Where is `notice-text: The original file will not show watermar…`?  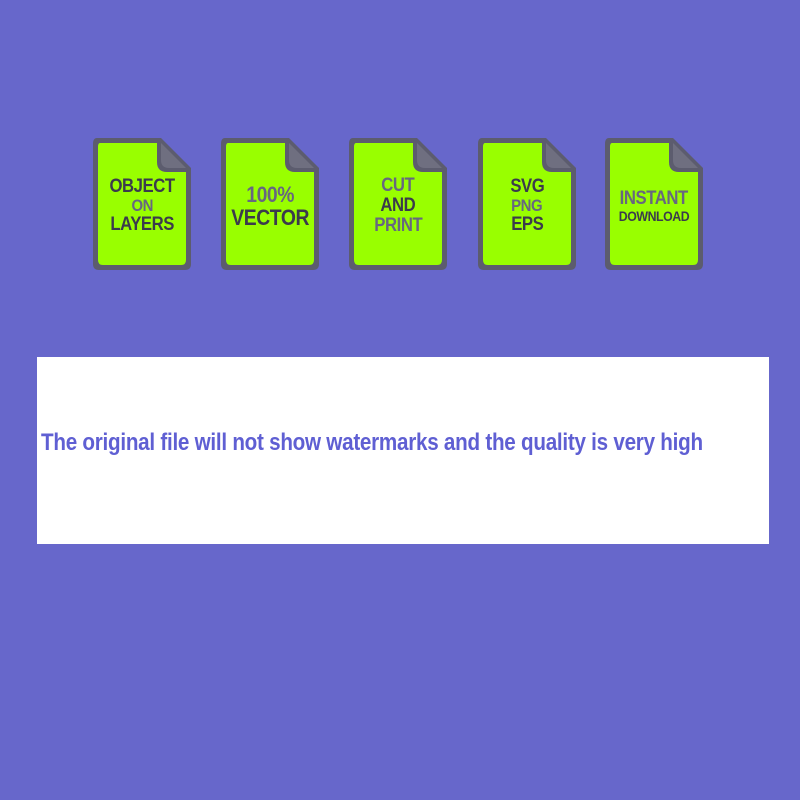
notice-text: The original file will not show watermar… is located at coordinates (372, 442).